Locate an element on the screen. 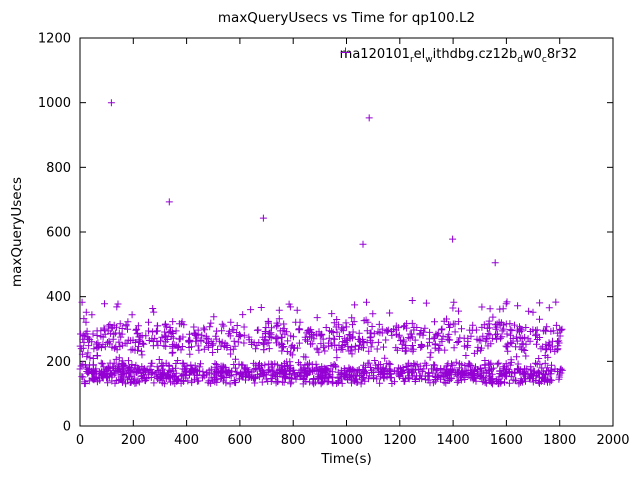 The height and width of the screenshot is (480, 640). x-tick-label: 1000 is located at coordinates (346, 440).